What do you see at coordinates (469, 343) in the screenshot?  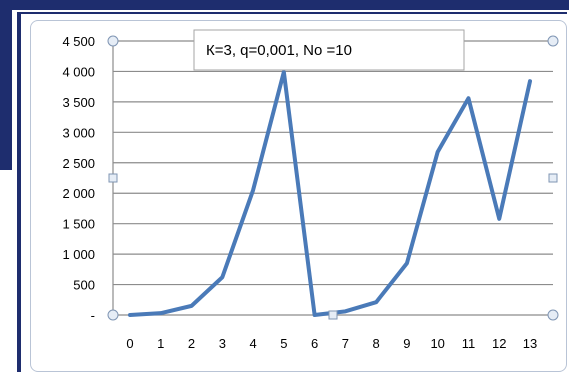 I see `x-tick-label: 11` at bounding box center [469, 343].